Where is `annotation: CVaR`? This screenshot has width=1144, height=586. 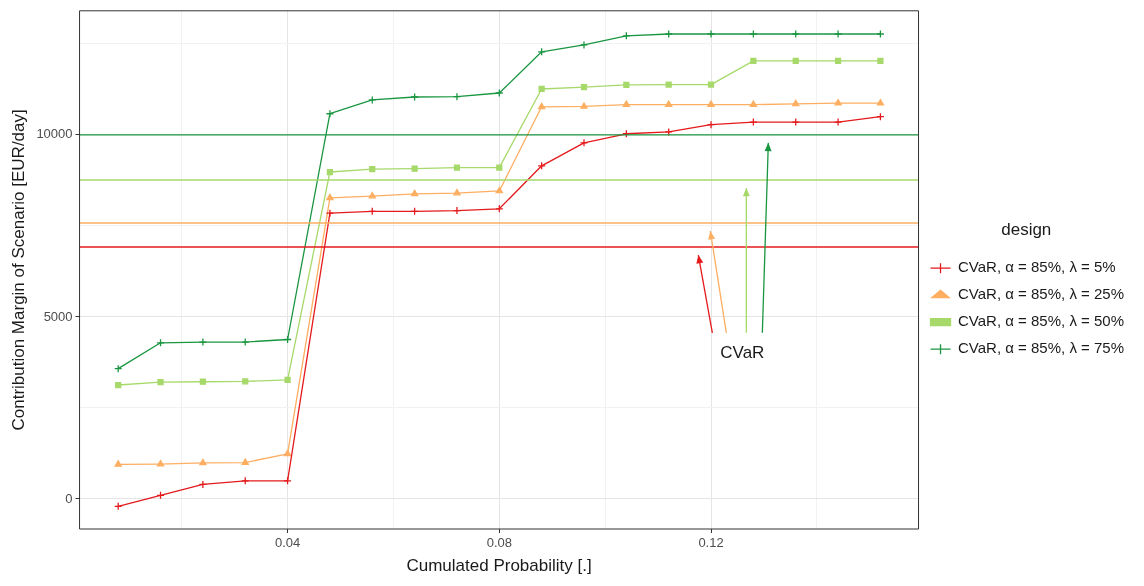
annotation: CVaR is located at coordinates (742, 352).